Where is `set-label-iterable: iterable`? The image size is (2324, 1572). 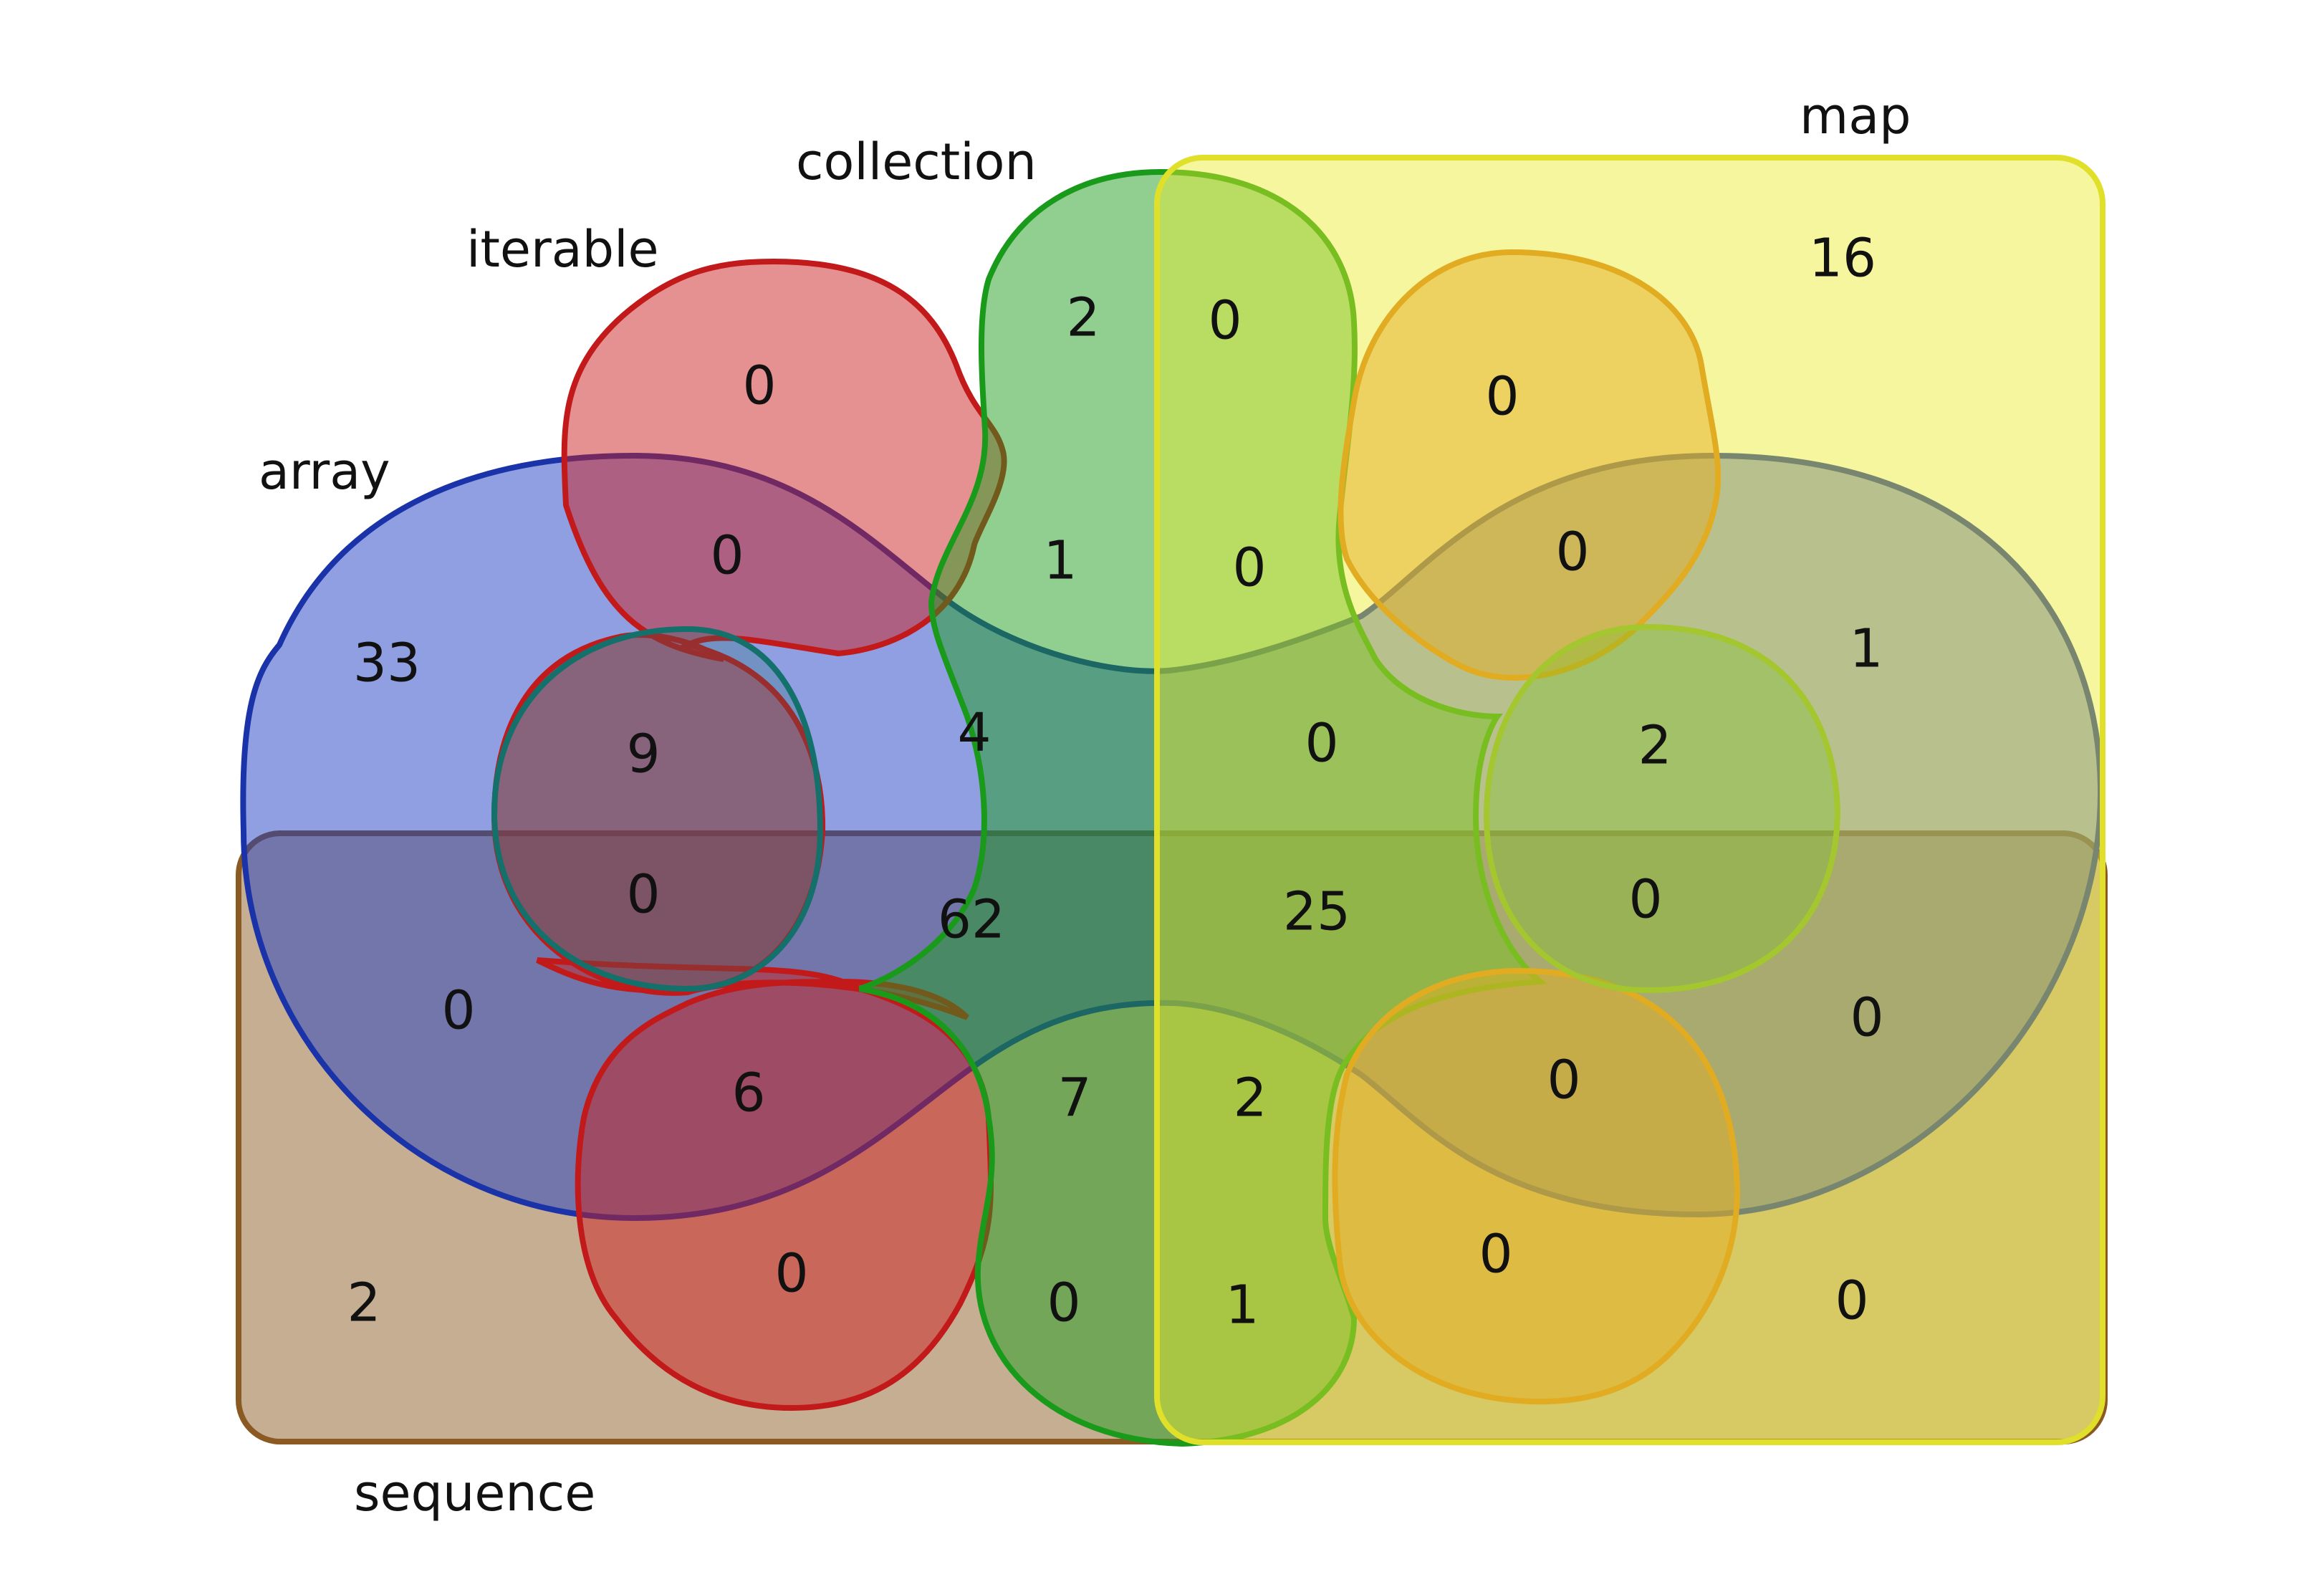 set-label-iterable: iterable is located at coordinates (562, 249).